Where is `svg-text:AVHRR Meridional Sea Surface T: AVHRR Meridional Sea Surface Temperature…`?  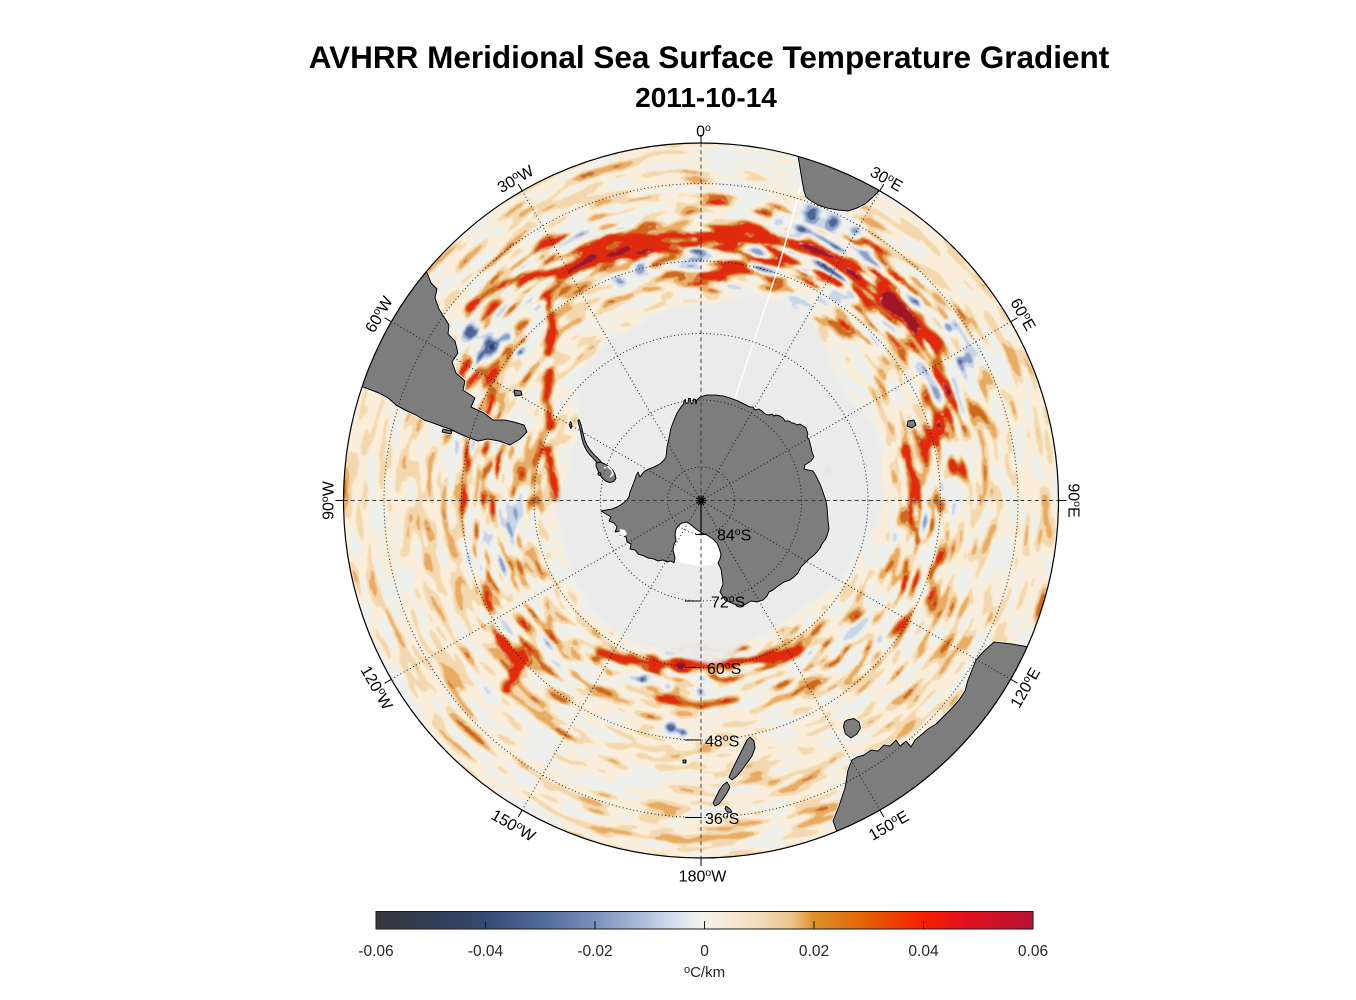 svg-text:AVHRR Meridional Sea Surface T: AVHRR Meridional Sea Surface Temperature… is located at coordinates (709, 57).